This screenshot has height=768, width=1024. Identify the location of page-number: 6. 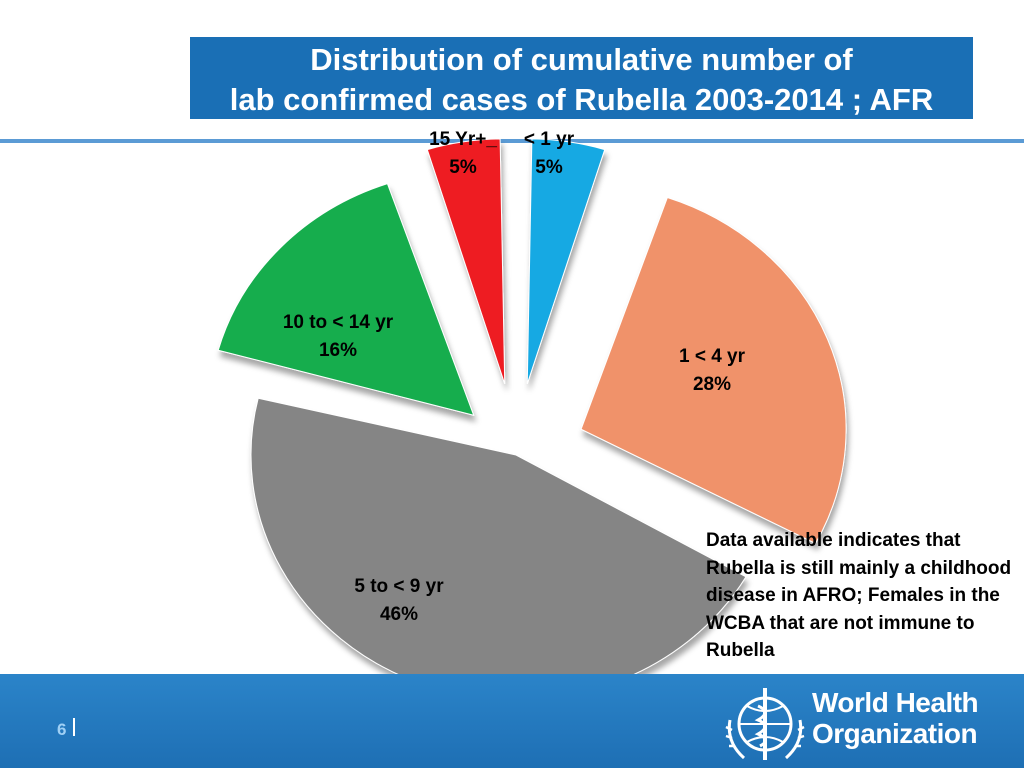
(62, 729).